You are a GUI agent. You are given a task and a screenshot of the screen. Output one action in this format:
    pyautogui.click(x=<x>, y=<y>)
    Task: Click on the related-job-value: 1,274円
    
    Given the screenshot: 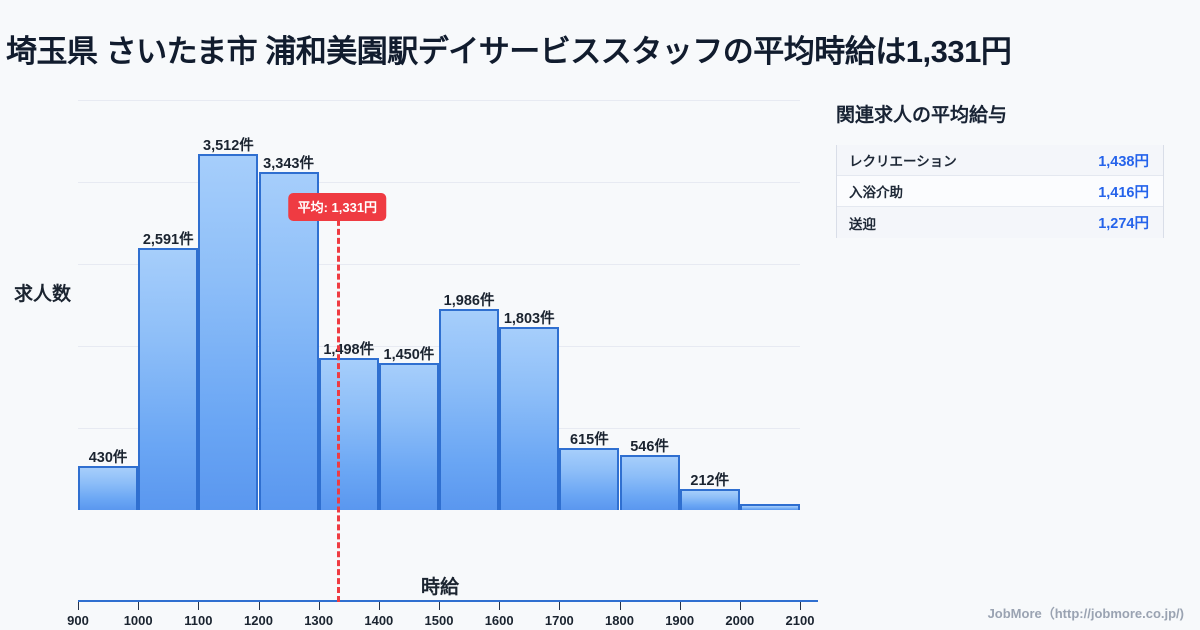 What is the action you would take?
    pyautogui.click(x=1123, y=224)
    